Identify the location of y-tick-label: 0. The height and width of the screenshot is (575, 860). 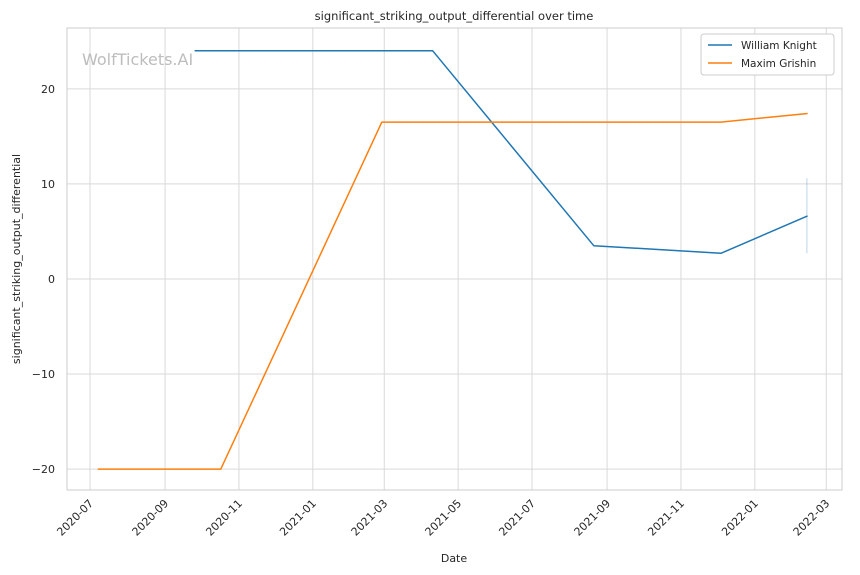
(51, 279).